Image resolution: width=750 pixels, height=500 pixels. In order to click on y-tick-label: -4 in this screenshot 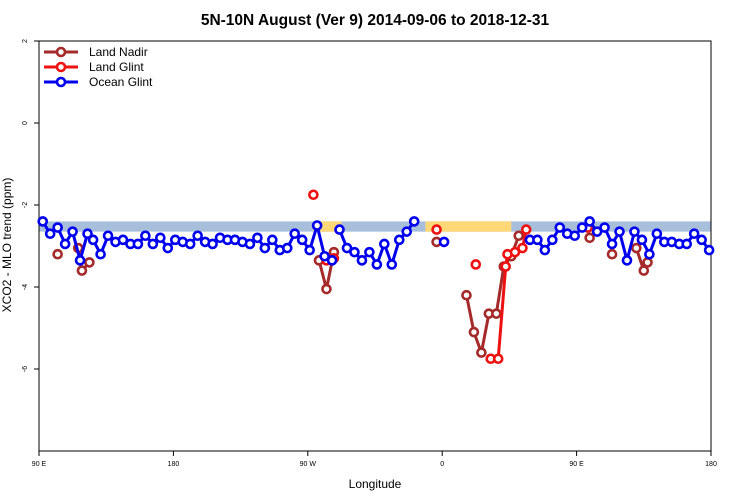, I will do `click(25, 287)`.